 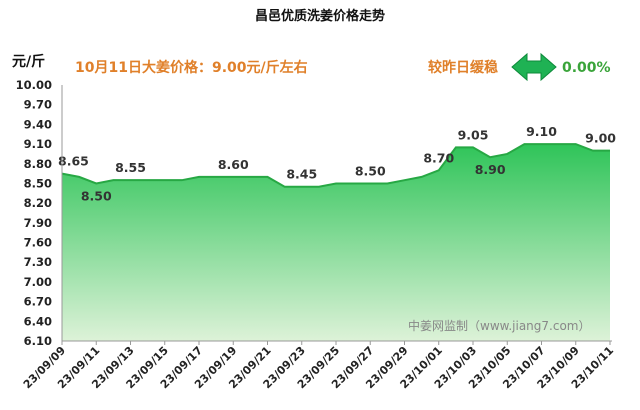 What do you see at coordinates (534, 67) in the screenshot?
I see `double-arrow-icon` at bounding box center [534, 67].